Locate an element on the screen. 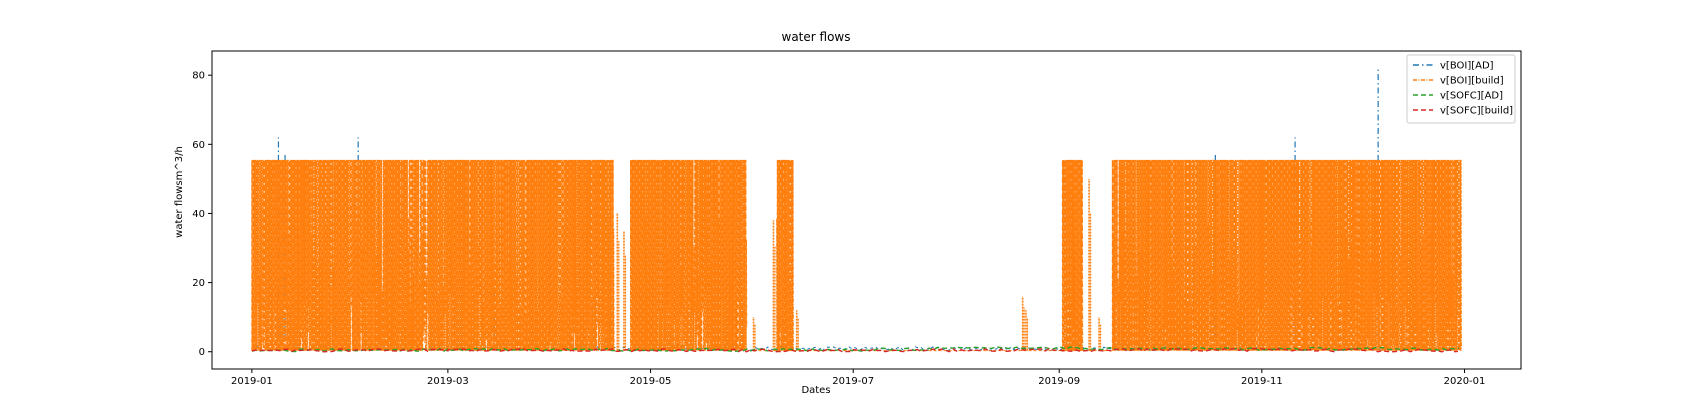 Image resolution: width=1684 pixels, height=417 pixels. x-axis-label: Dates is located at coordinates (815, 390).